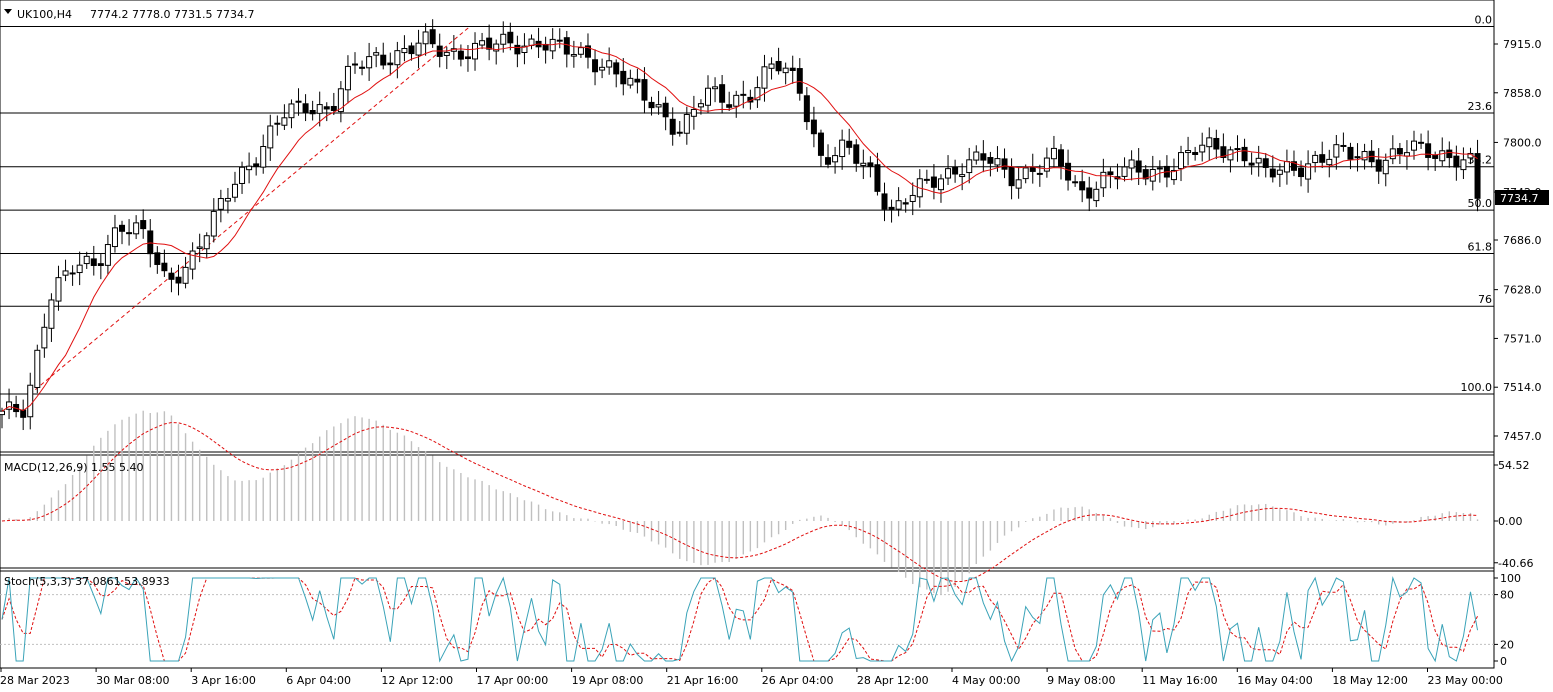  I want to click on time-tick-label: 4 May 00:00, so click(986, 680).